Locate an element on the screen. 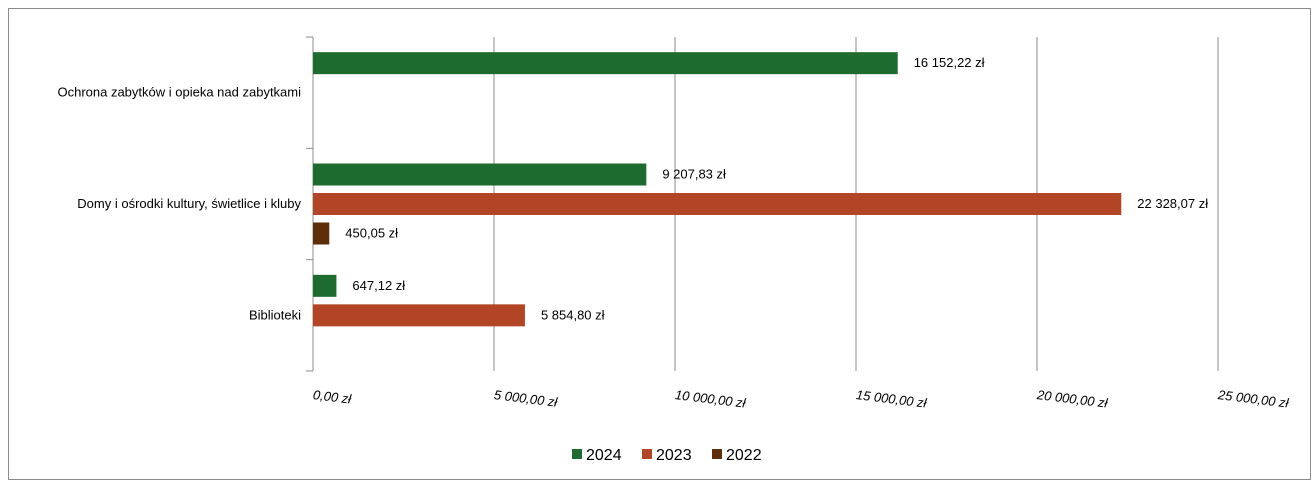  data-label: 5 854,80 zł is located at coordinates (573, 314).